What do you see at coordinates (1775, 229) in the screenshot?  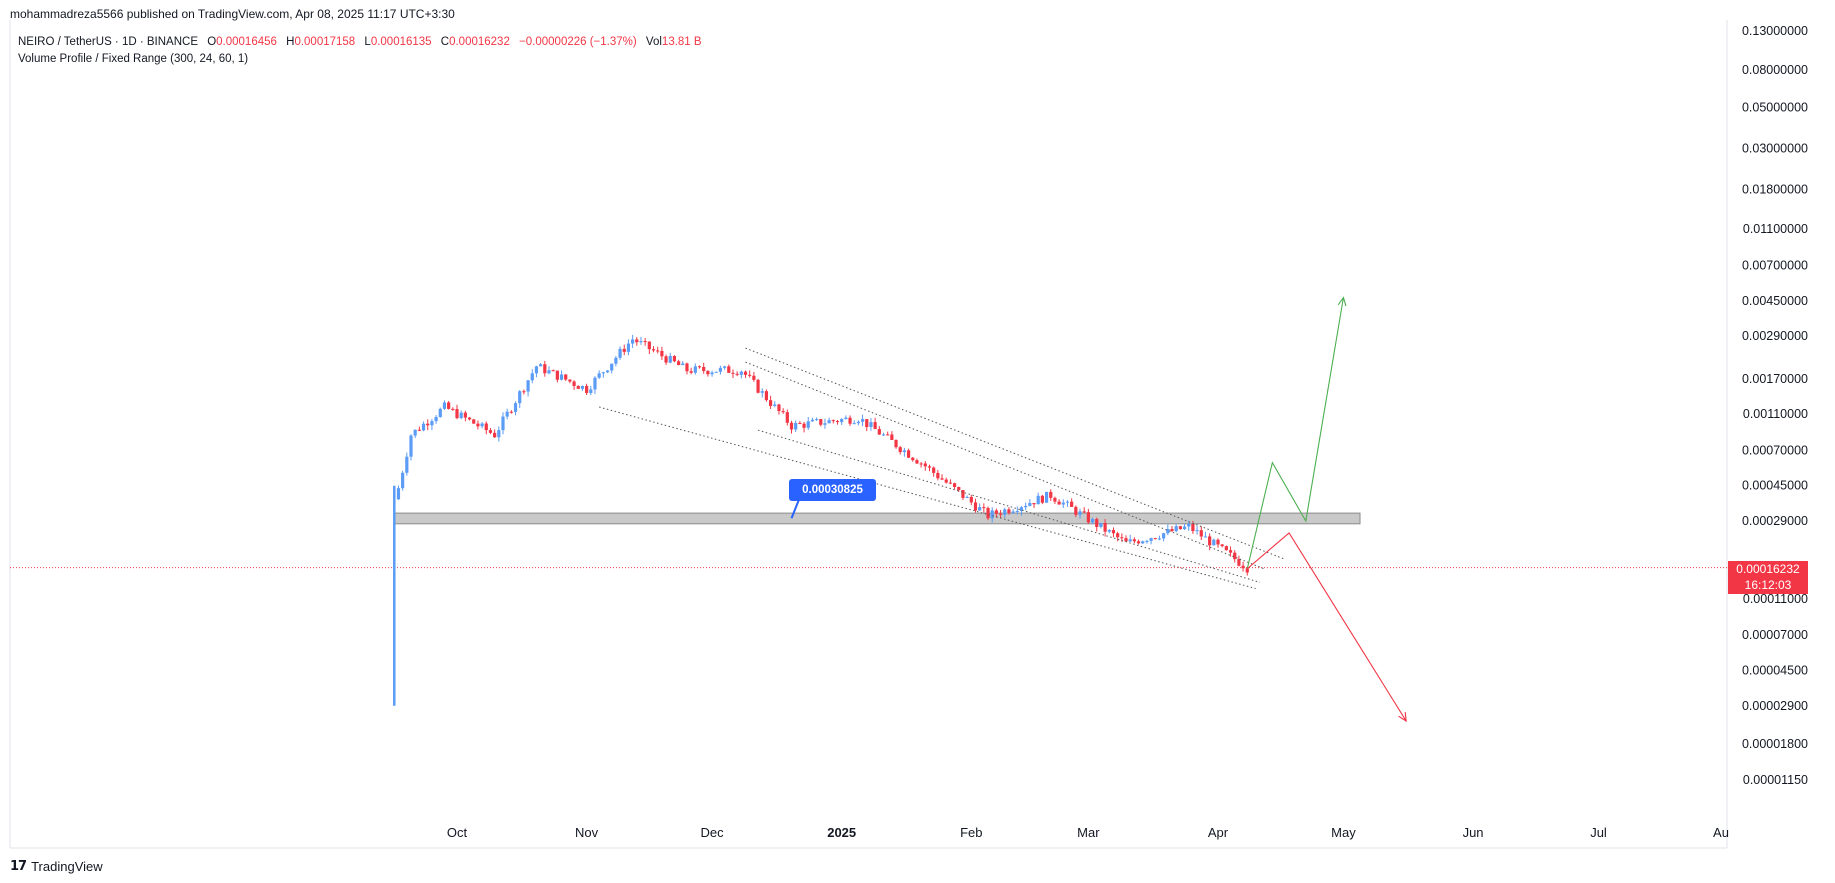 I see `y-tick-label: 0.01100000` at bounding box center [1775, 229].